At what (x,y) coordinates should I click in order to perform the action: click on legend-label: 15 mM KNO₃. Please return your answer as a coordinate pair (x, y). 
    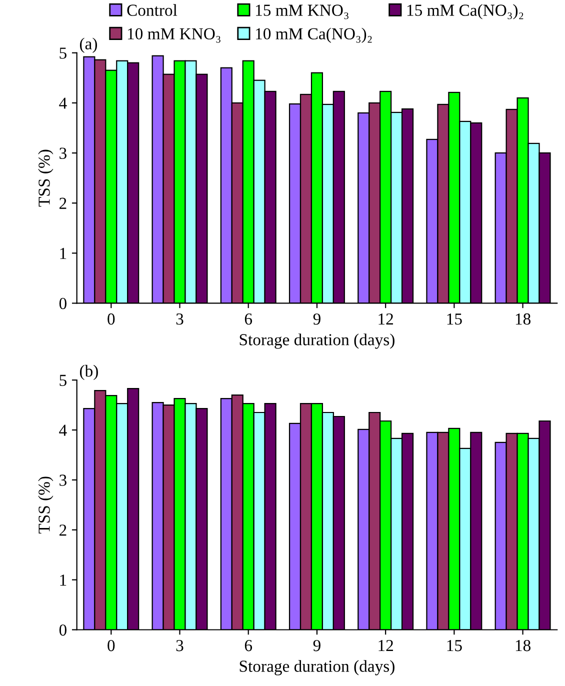
    Looking at the image, I should click on (302, 12).